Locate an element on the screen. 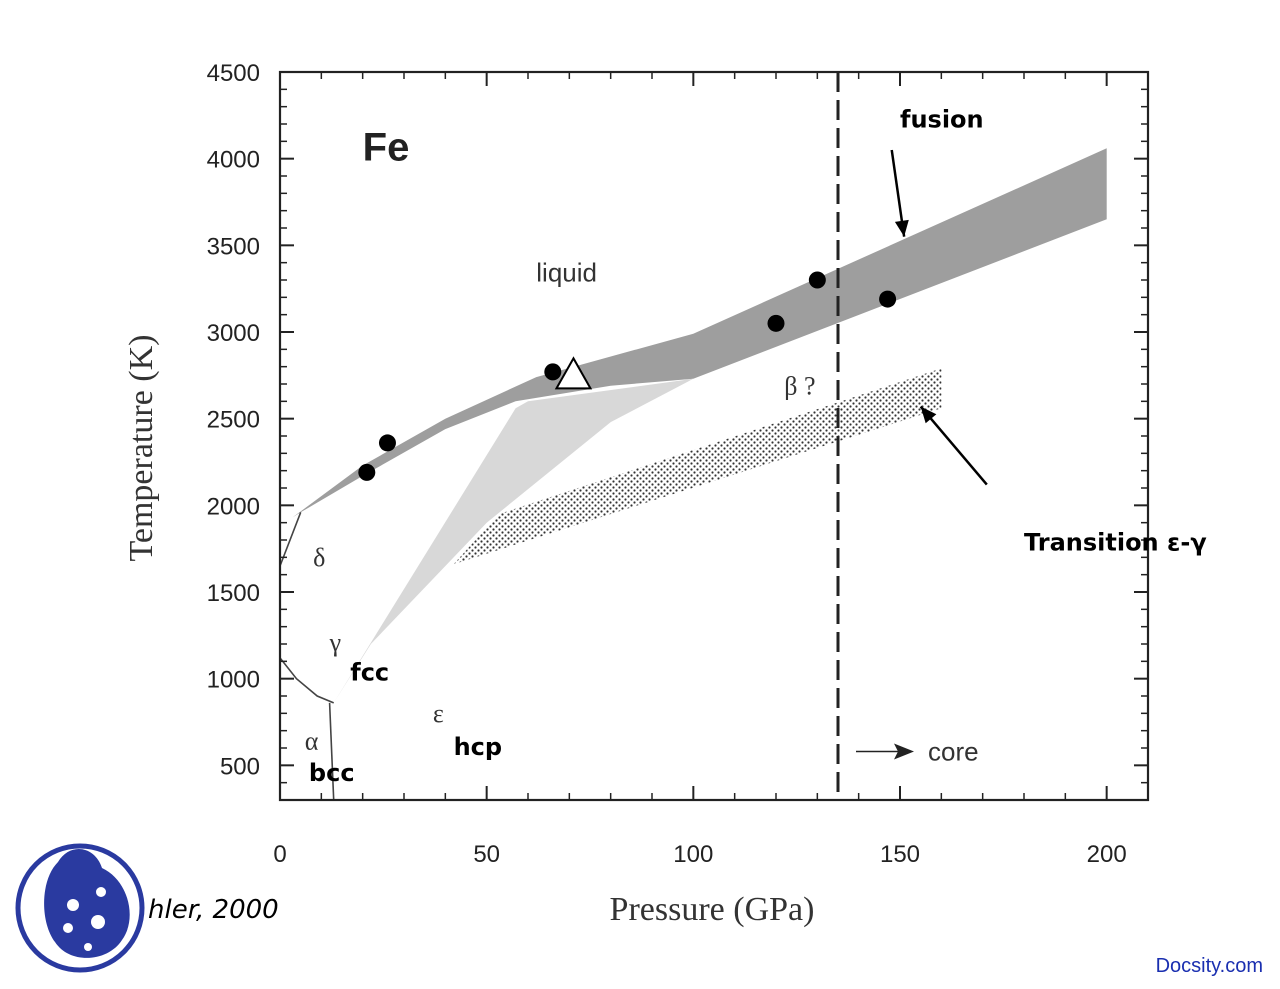 Image resolution: width=1280 pixels, height=989 pixels. transition-arrow-shaft is located at coordinates (953, 445).